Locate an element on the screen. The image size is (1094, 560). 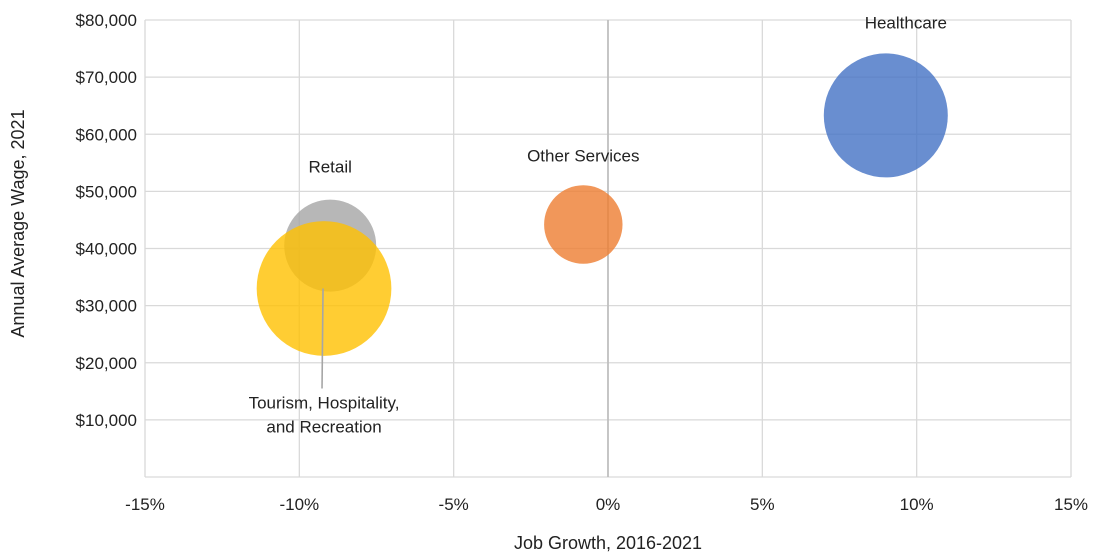
x-tick-label: -15% is located at coordinates (145, 504).